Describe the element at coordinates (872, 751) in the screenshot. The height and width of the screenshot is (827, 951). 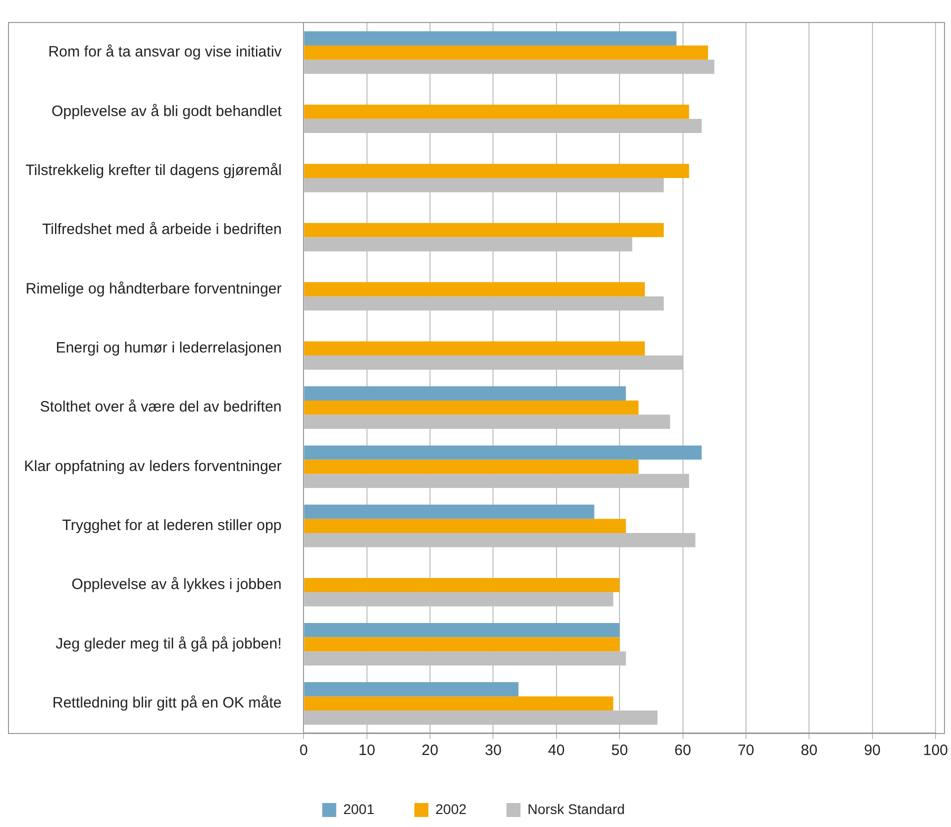
I see `x-tick-label: 90` at that location.